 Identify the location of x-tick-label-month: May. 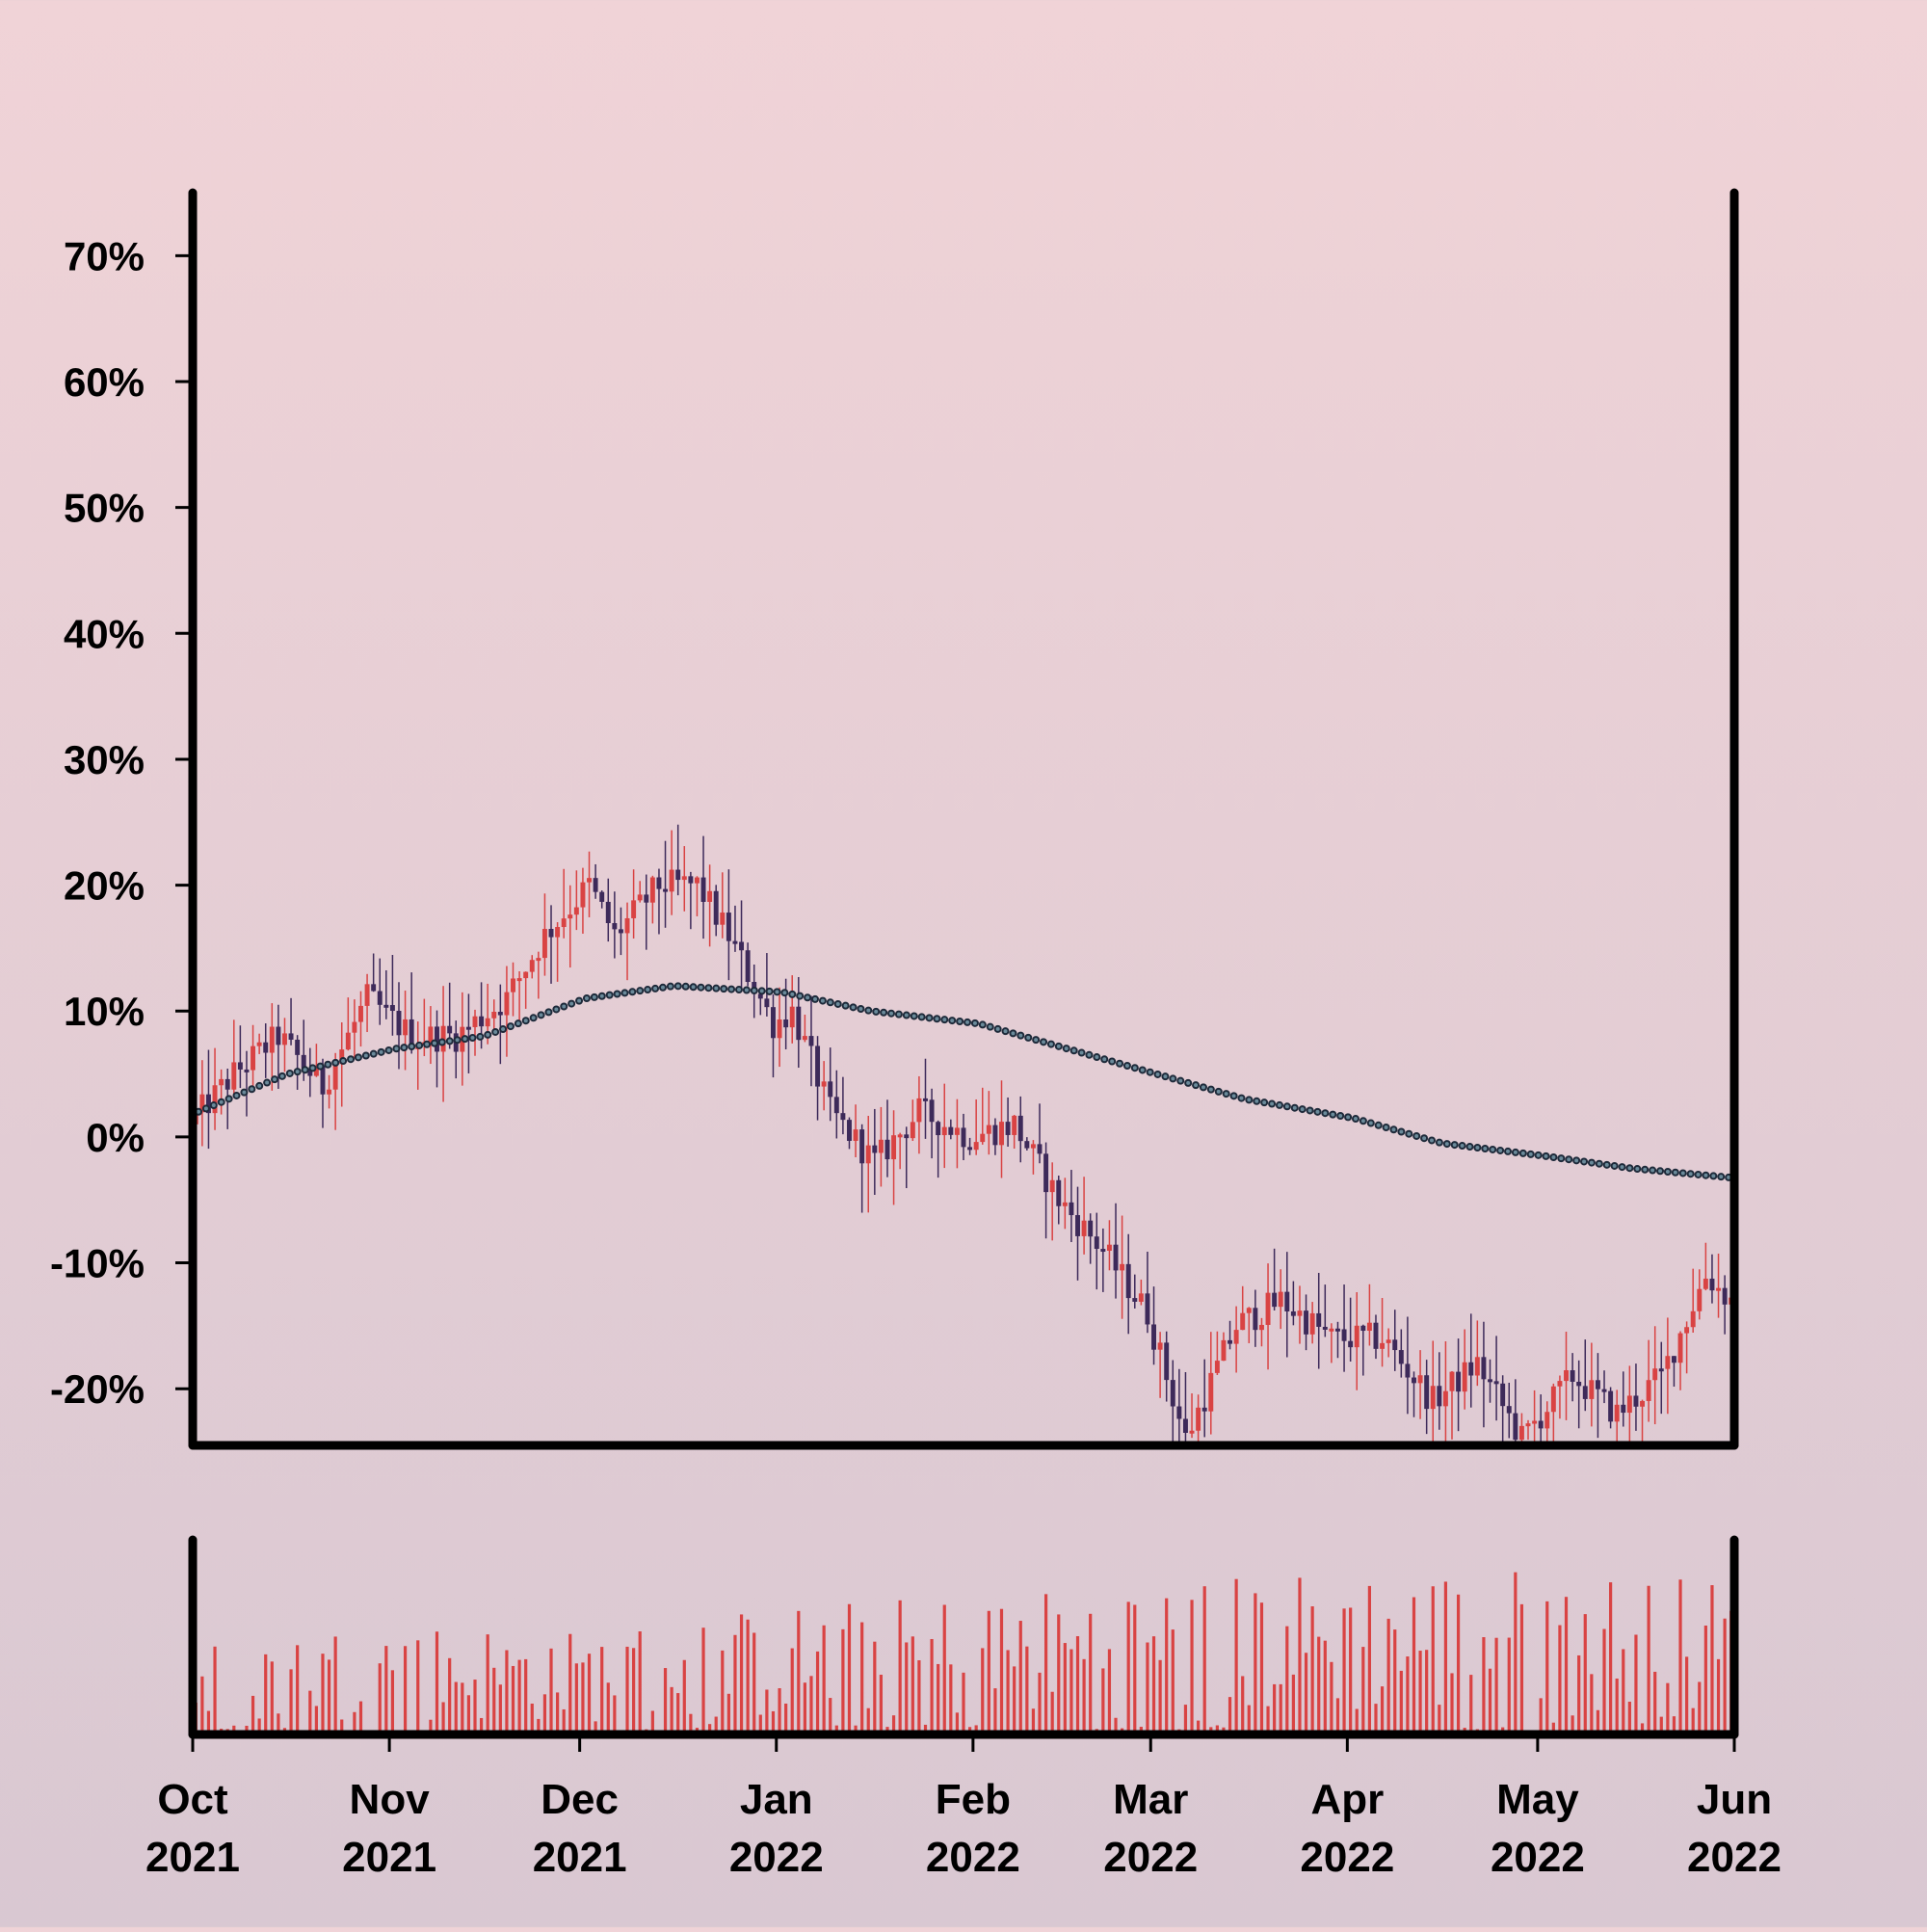
(1537, 1799).